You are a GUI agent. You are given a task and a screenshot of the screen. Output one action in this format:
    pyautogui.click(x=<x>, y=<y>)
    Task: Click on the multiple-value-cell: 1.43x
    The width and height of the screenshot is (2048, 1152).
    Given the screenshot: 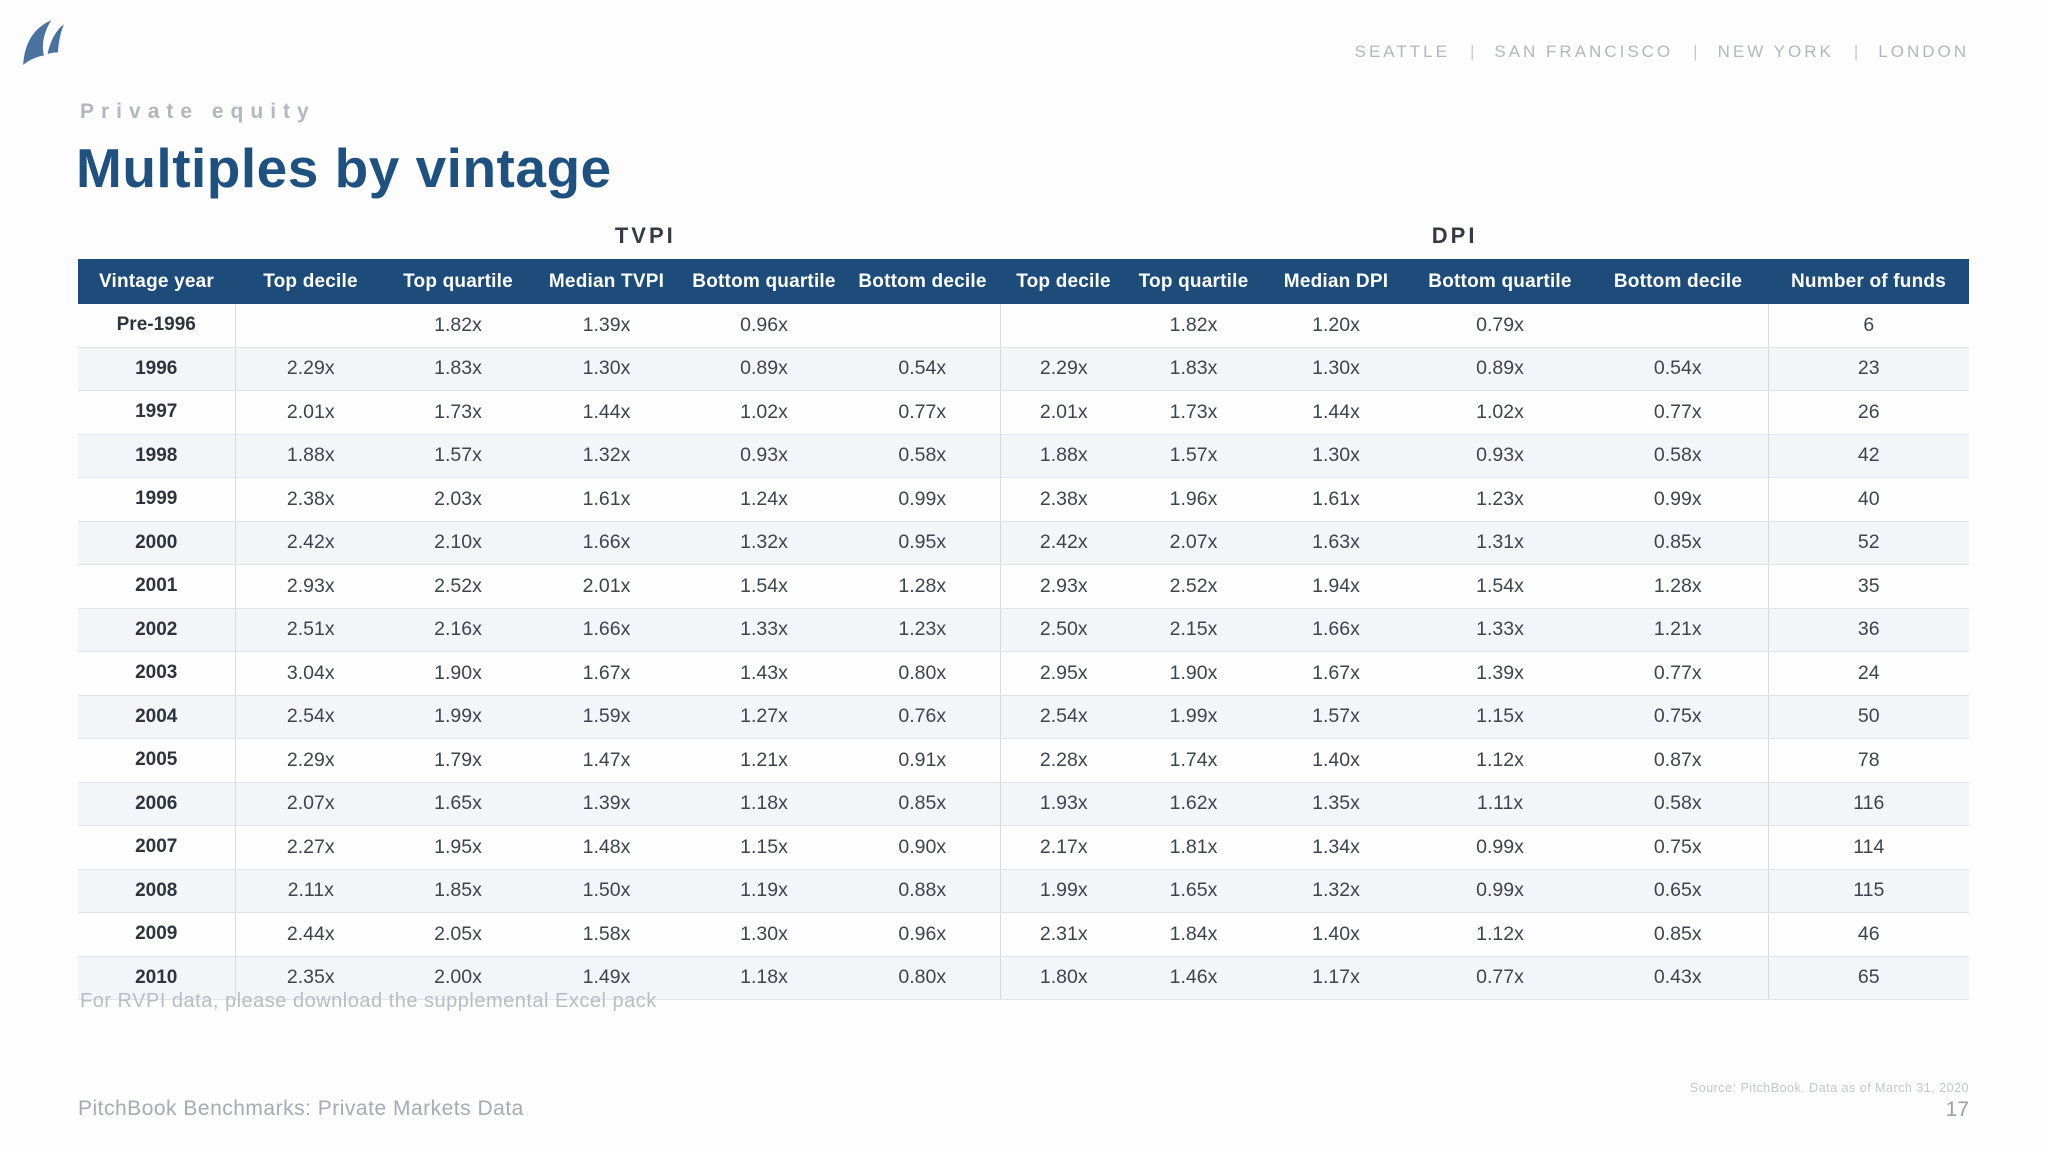 What is the action you would take?
    pyautogui.click(x=764, y=673)
    